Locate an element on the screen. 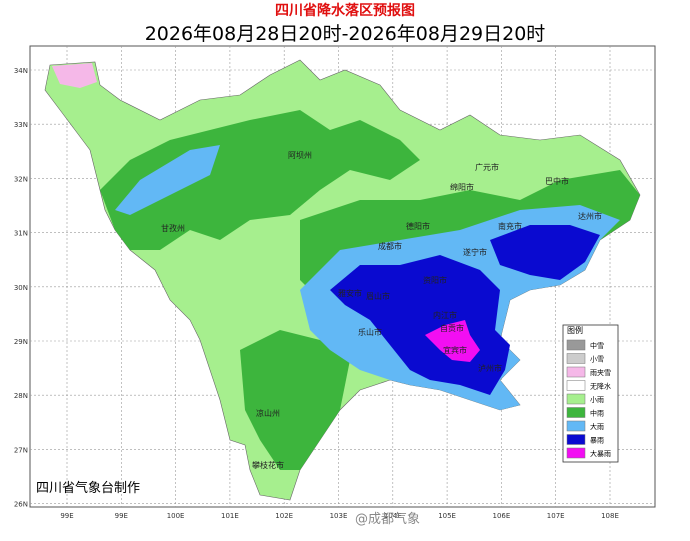  lon-label: 106E is located at coordinates (502, 516).